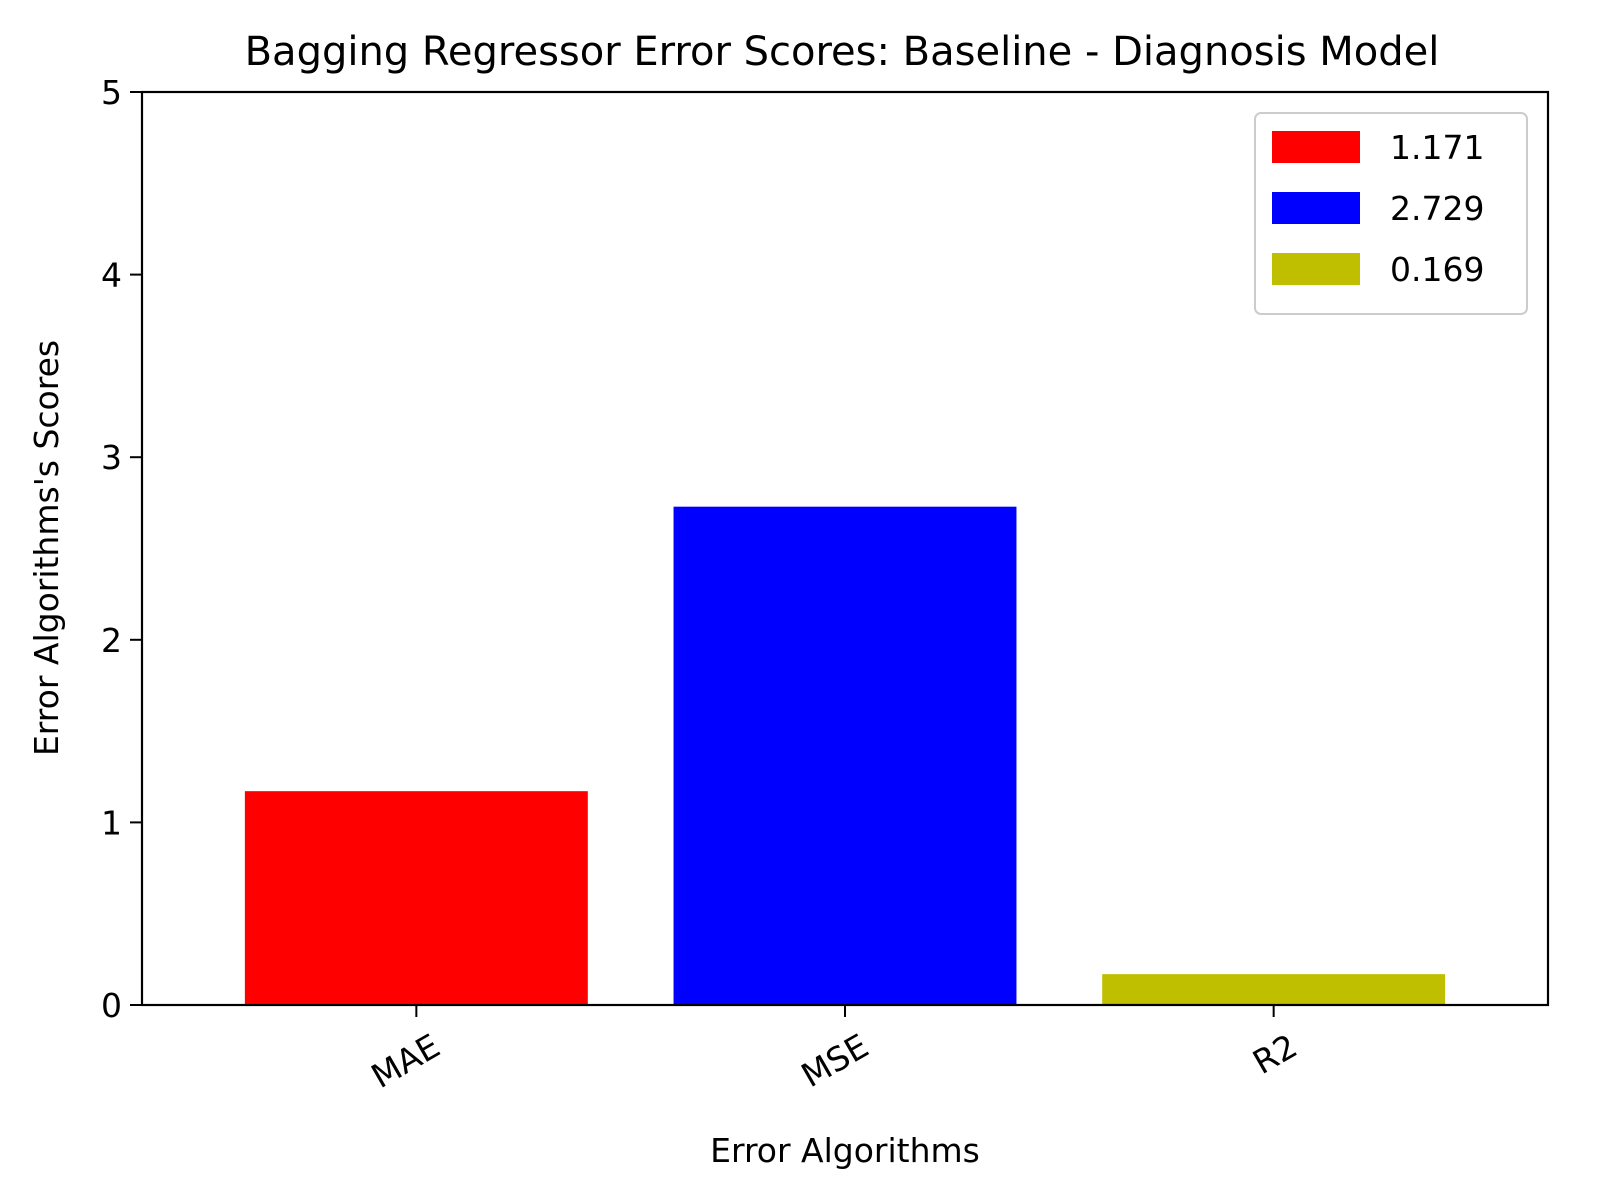 This screenshot has width=1620, height=1198. What do you see at coordinates (111, 822) in the screenshot?
I see `y-tick-label: 1` at bounding box center [111, 822].